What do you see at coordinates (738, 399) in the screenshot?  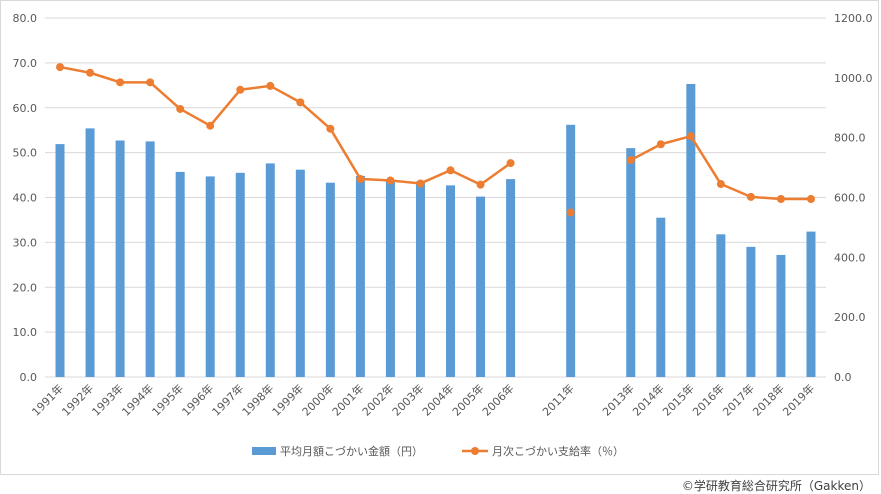 I see `x-tick-label: 2017年` at bounding box center [738, 399].